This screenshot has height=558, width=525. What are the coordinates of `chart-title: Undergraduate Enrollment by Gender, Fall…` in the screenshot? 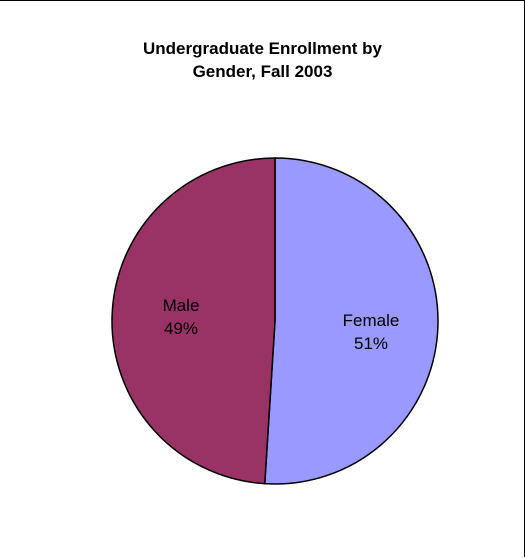 It's located at (262, 60).